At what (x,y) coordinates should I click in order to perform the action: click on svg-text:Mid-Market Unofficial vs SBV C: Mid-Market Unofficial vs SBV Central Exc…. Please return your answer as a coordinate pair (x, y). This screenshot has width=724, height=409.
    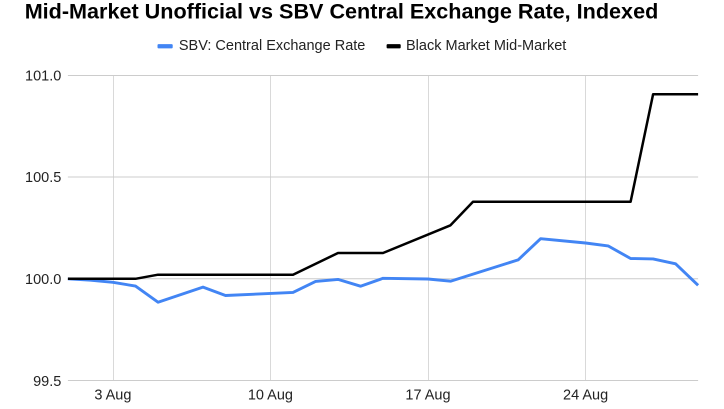
    Looking at the image, I should click on (342, 12).